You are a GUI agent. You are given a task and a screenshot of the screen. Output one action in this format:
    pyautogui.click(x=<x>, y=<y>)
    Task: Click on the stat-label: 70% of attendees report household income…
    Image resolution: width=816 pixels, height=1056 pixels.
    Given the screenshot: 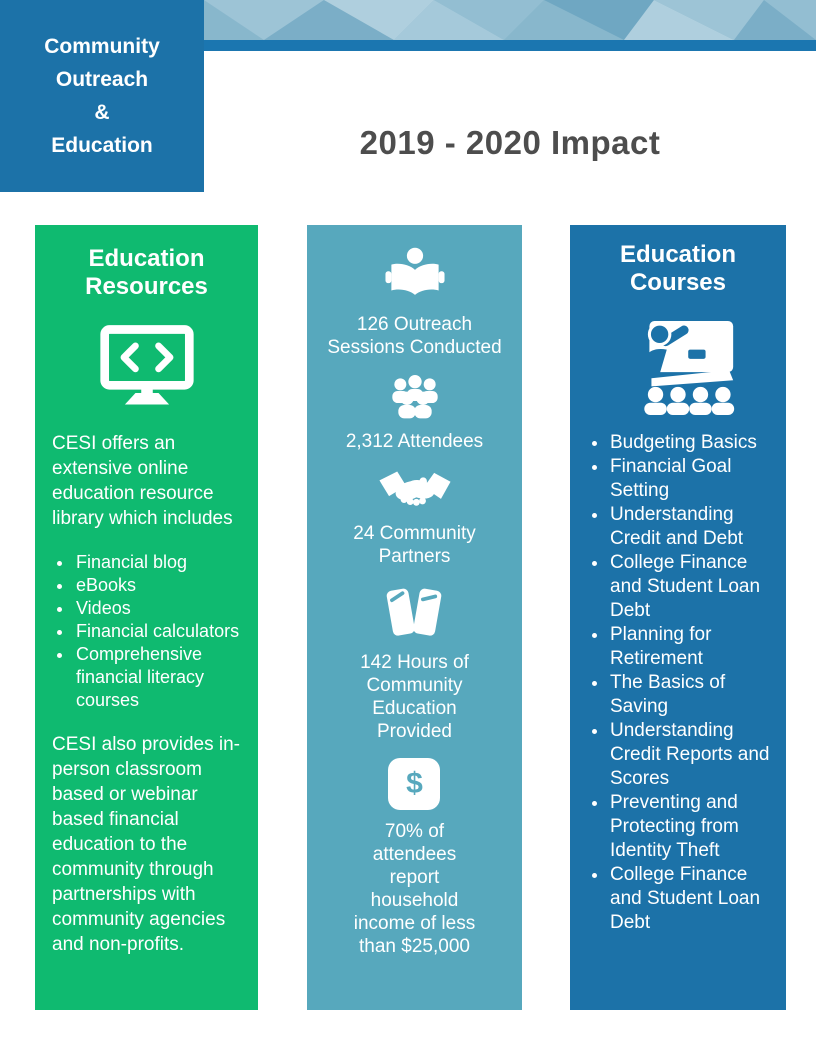 What is the action you would take?
    pyautogui.click(x=414, y=889)
    